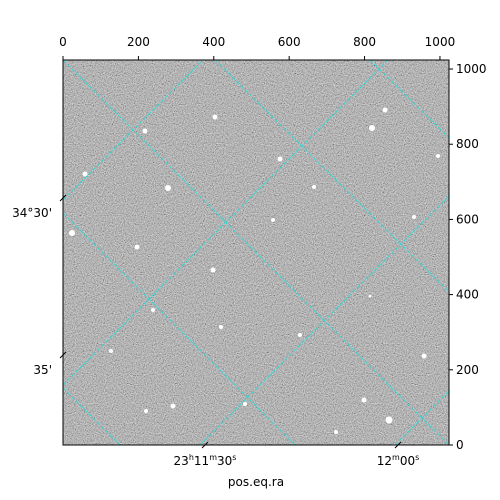 This screenshot has height=500, width=500. What do you see at coordinates (364, 42) in the screenshot?
I see `x-tick-label: 800` at bounding box center [364, 42].